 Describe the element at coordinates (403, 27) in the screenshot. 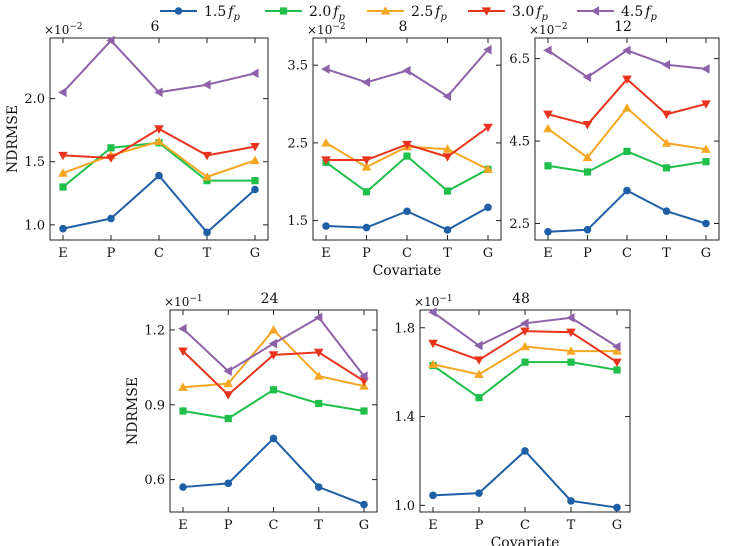

I see `panel-title: 8` at that location.